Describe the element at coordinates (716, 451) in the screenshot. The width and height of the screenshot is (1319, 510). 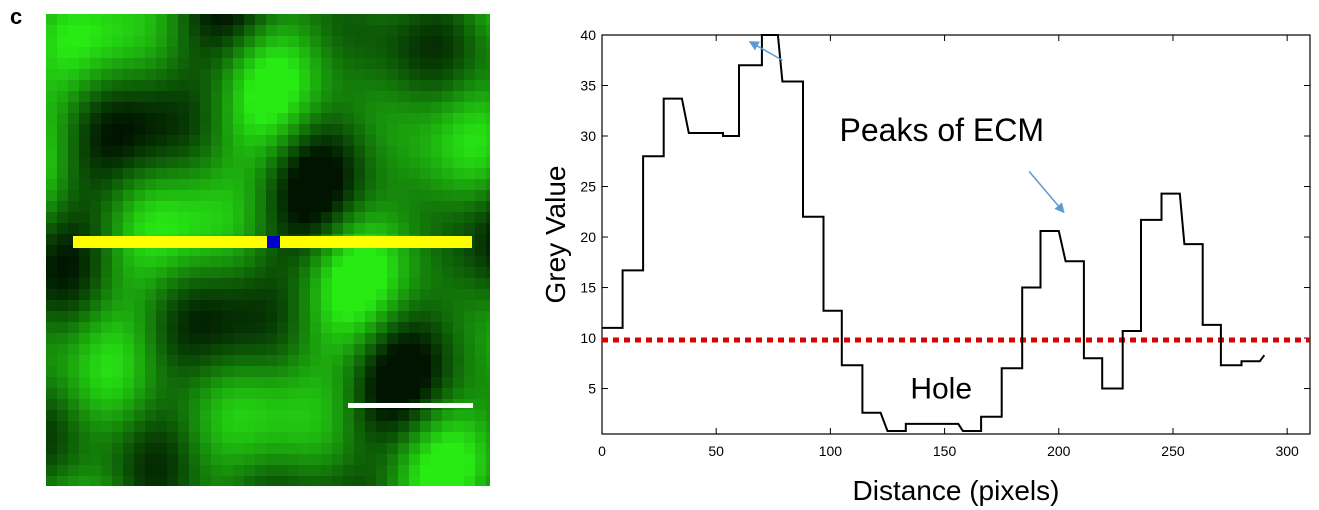
I see `x-tick-label: 50` at that location.